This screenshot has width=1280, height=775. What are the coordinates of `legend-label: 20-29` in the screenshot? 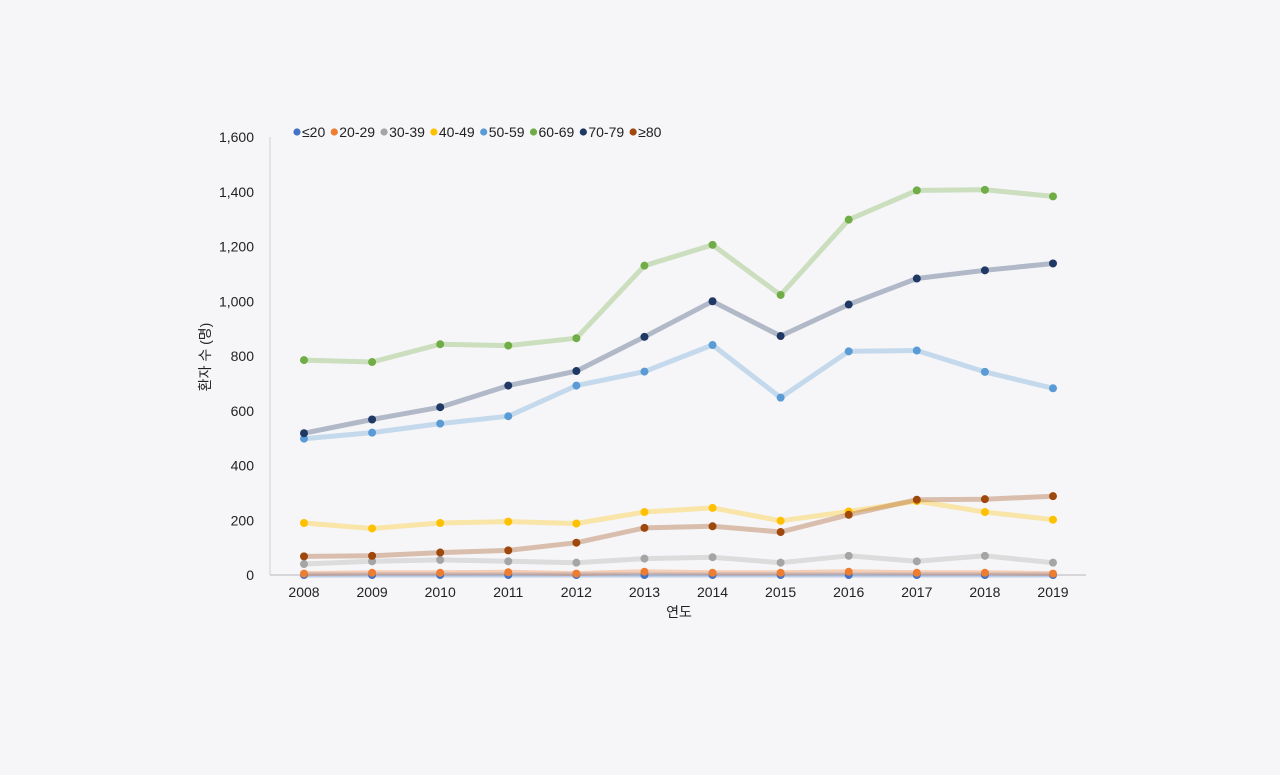 It's located at (357, 132).